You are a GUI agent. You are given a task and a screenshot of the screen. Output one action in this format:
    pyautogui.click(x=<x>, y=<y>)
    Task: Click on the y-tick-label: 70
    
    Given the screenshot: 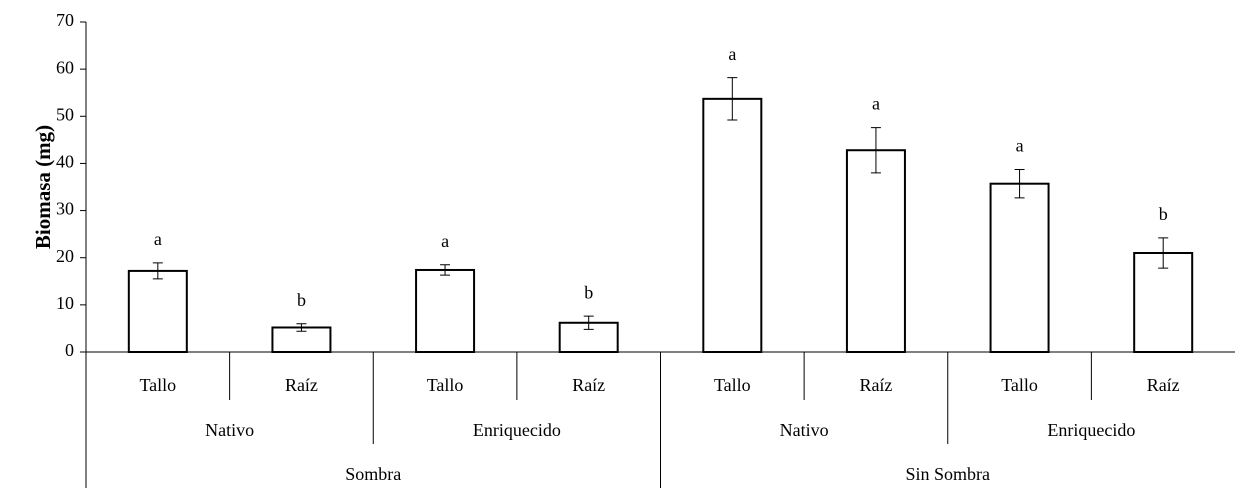 What is the action you would take?
    pyautogui.click(x=65, y=20)
    